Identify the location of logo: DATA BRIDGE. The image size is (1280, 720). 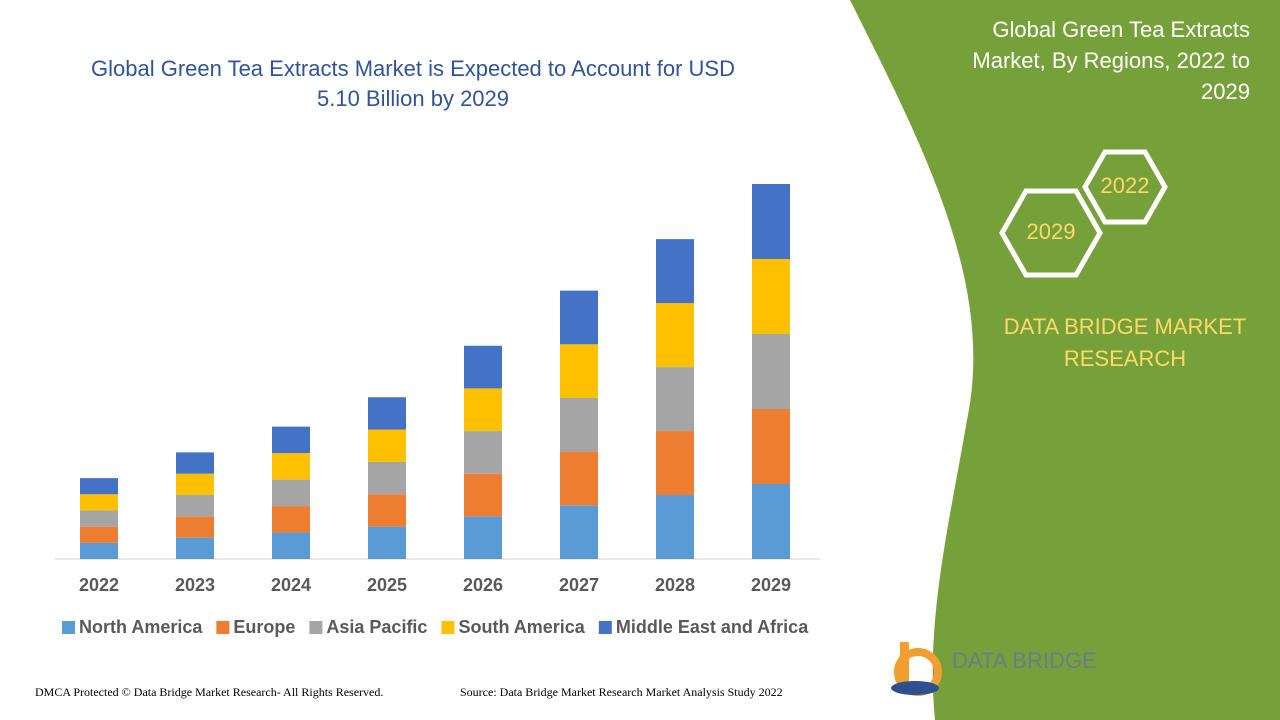
(994, 669).